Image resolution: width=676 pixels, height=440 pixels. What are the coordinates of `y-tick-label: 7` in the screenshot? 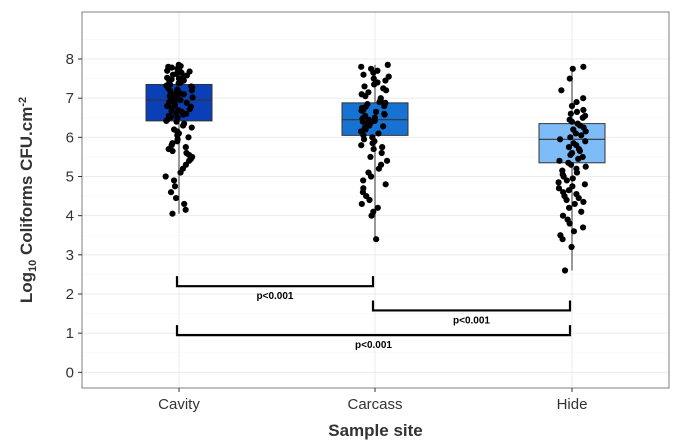 It's located at (70, 98).